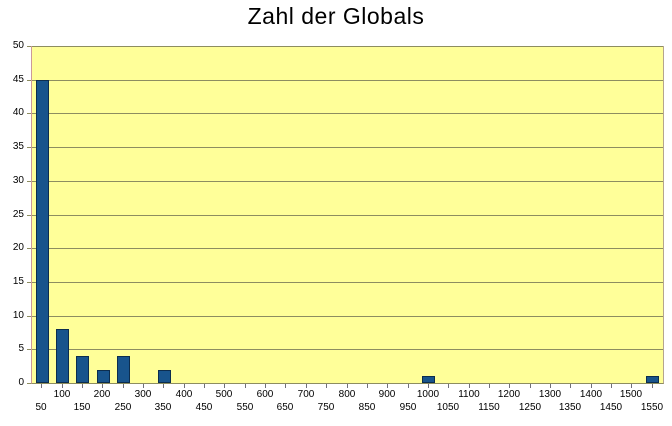 The height and width of the screenshot is (426, 672). Describe the element at coordinates (631, 394) in the screenshot. I see `x-axis-label: 1500` at that location.